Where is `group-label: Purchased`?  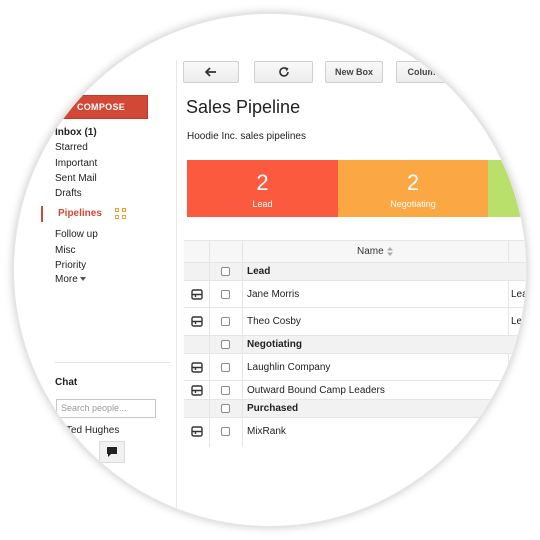 group-label: Purchased is located at coordinates (273, 408).